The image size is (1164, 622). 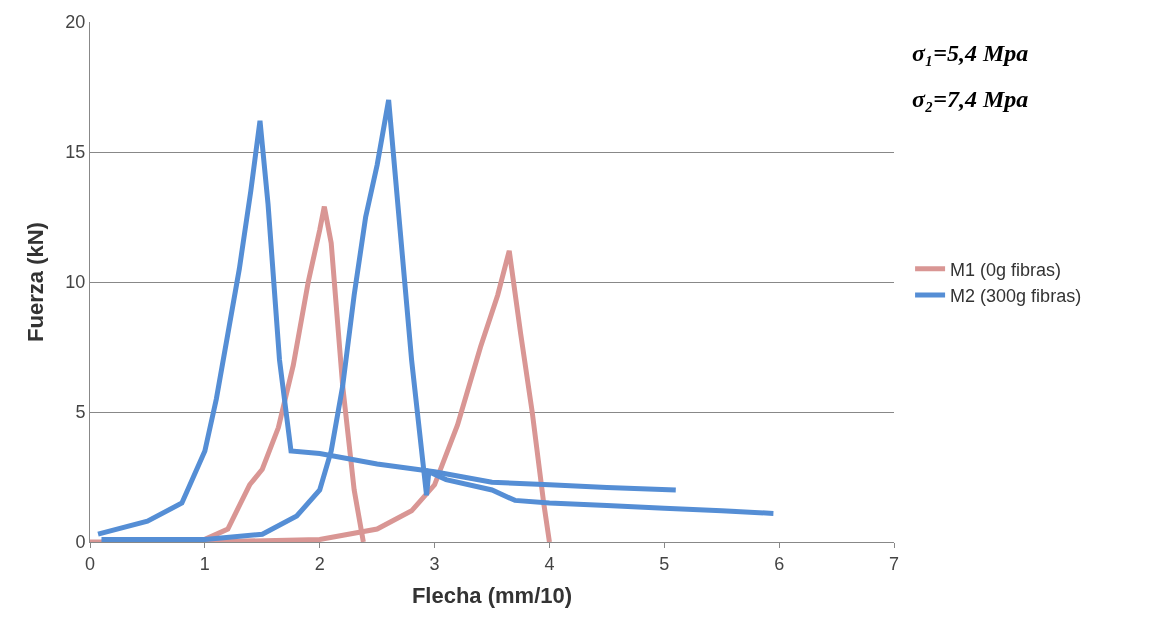 What do you see at coordinates (80, 542) in the screenshot?
I see `y-tick-label: 0` at bounding box center [80, 542].